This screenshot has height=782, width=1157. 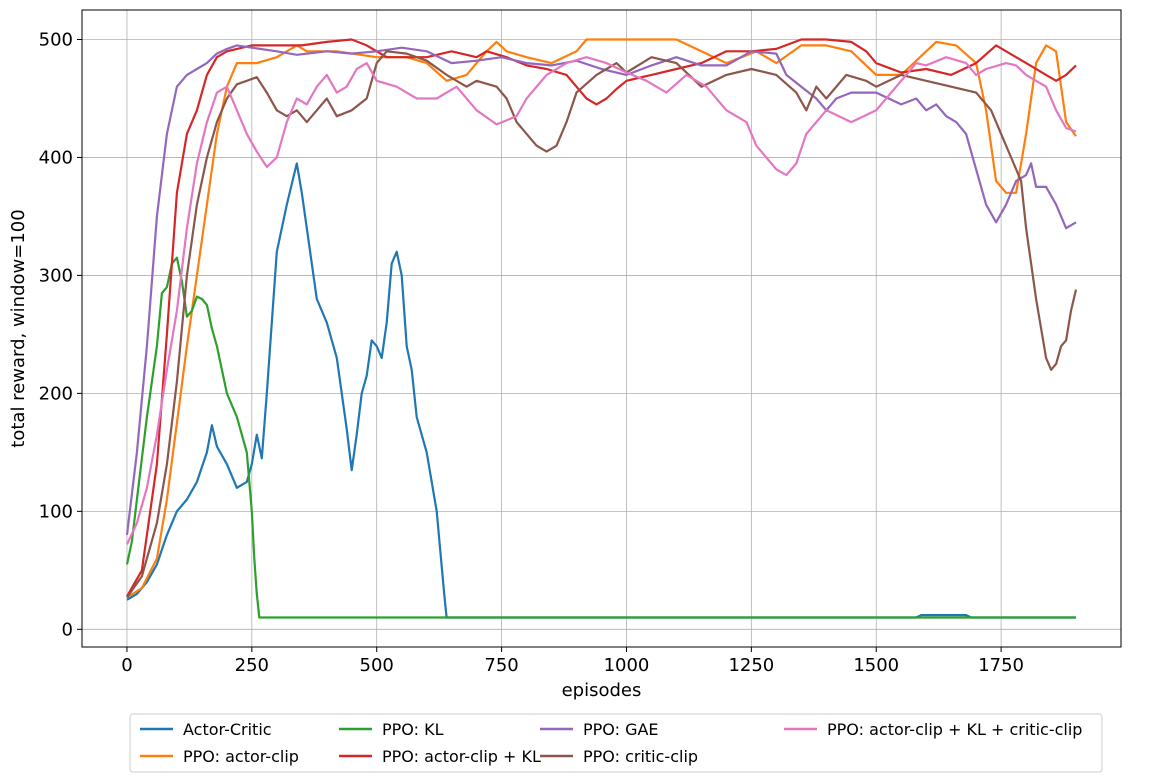 I want to click on x-tick-label: 250, so click(x=252, y=665).